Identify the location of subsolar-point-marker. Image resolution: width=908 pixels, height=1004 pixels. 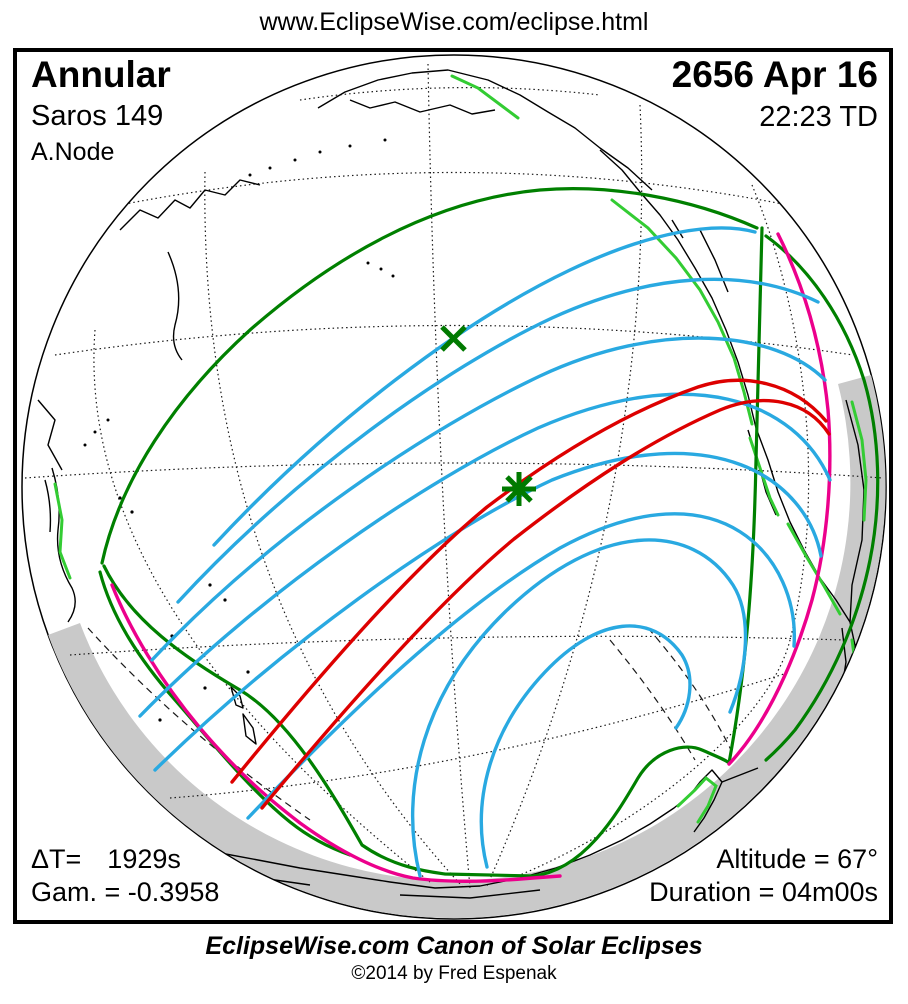
(453, 338).